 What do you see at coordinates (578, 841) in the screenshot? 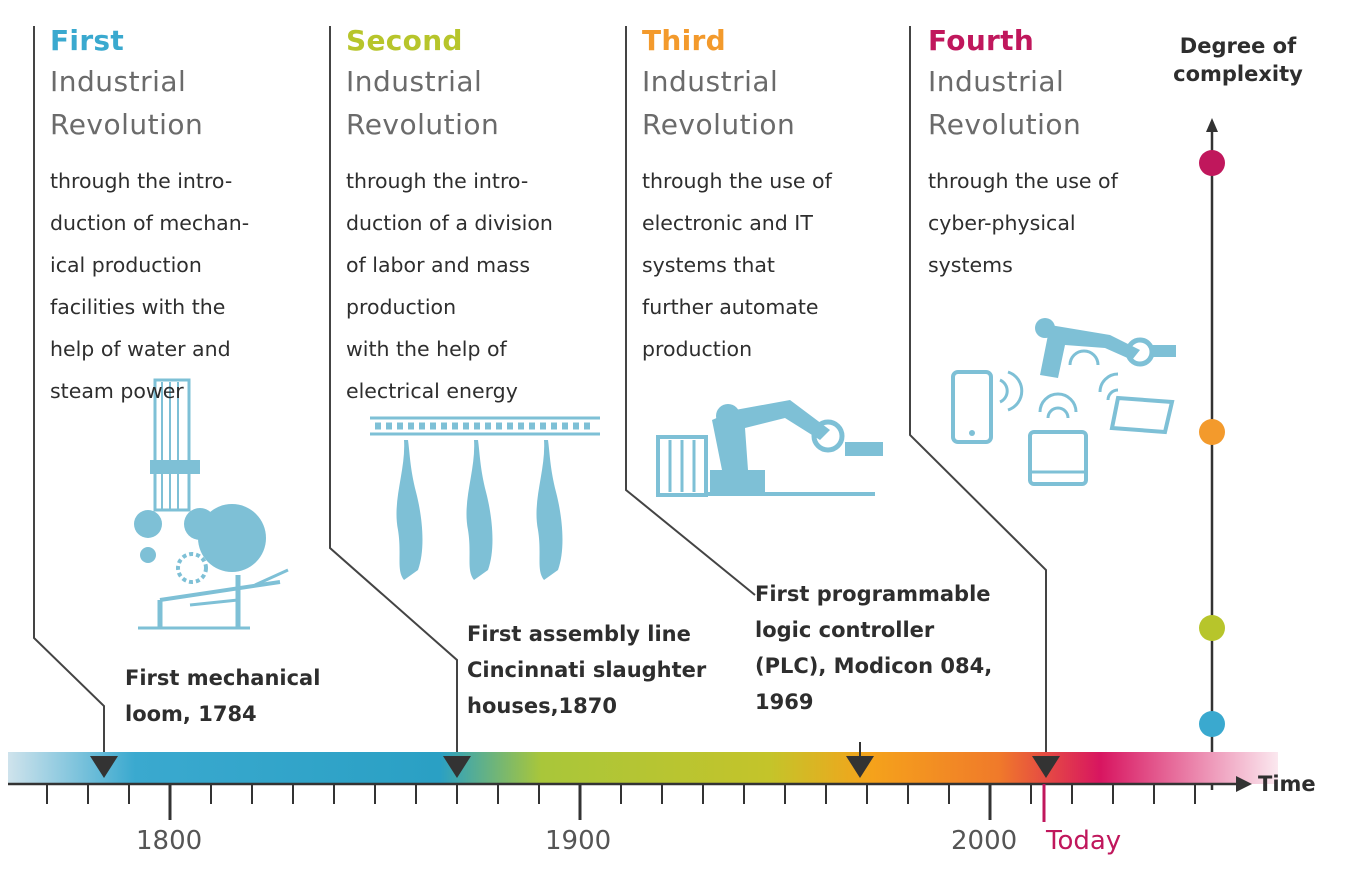
I see `year-label-1900: 1900` at bounding box center [578, 841].